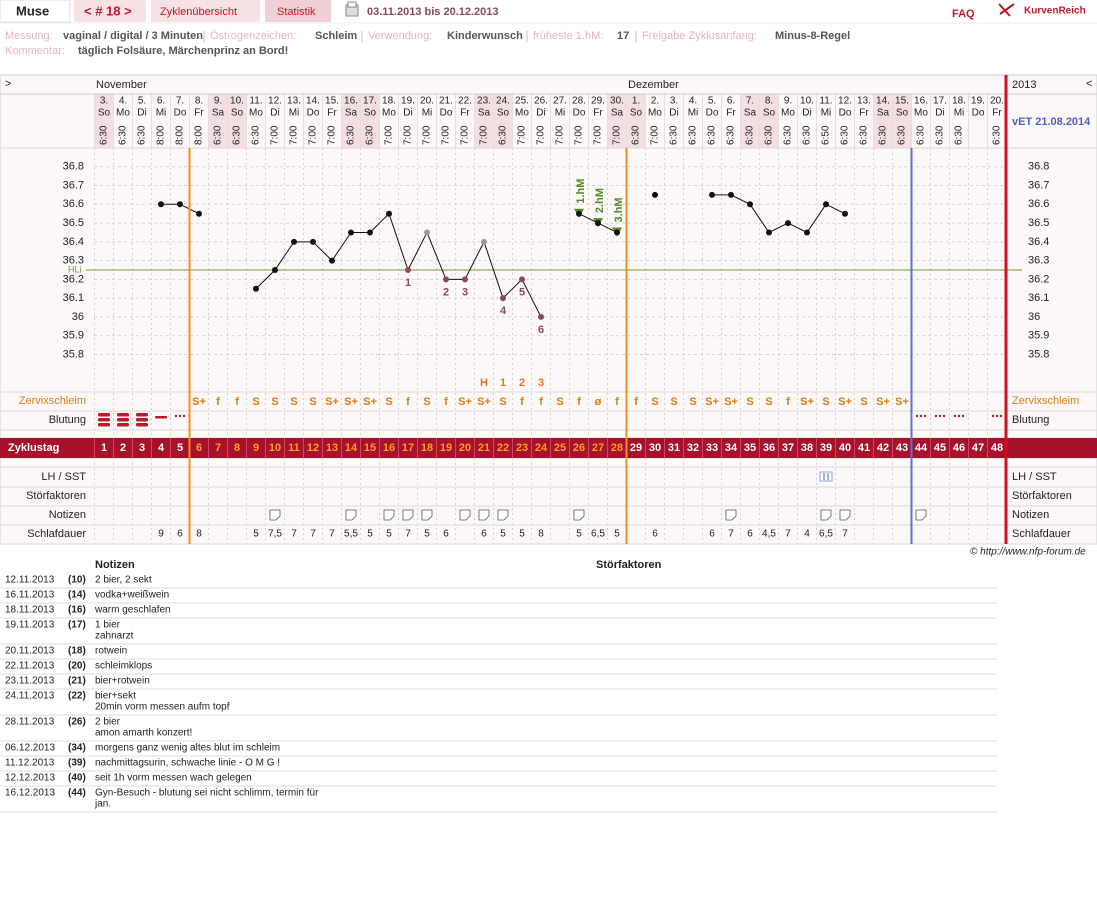 This screenshot has width=1097, height=905. What do you see at coordinates (598, 402) in the screenshot?
I see `cervix-symbol: ø` at bounding box center [598, 402].